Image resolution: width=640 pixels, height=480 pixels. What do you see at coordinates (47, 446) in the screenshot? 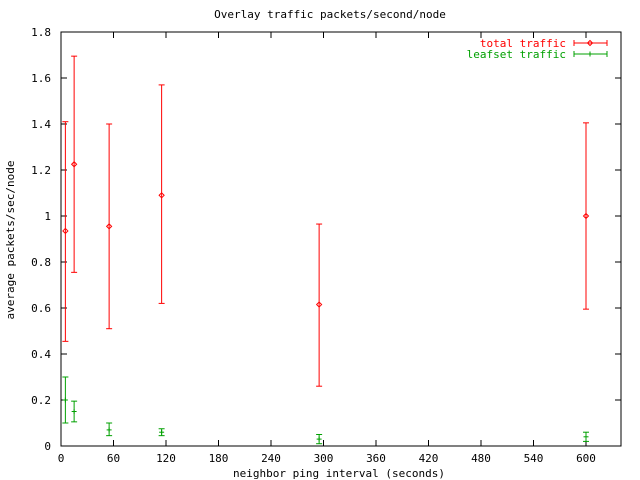
I see `y-tick-label: 0` at bounding box center [47, 446].